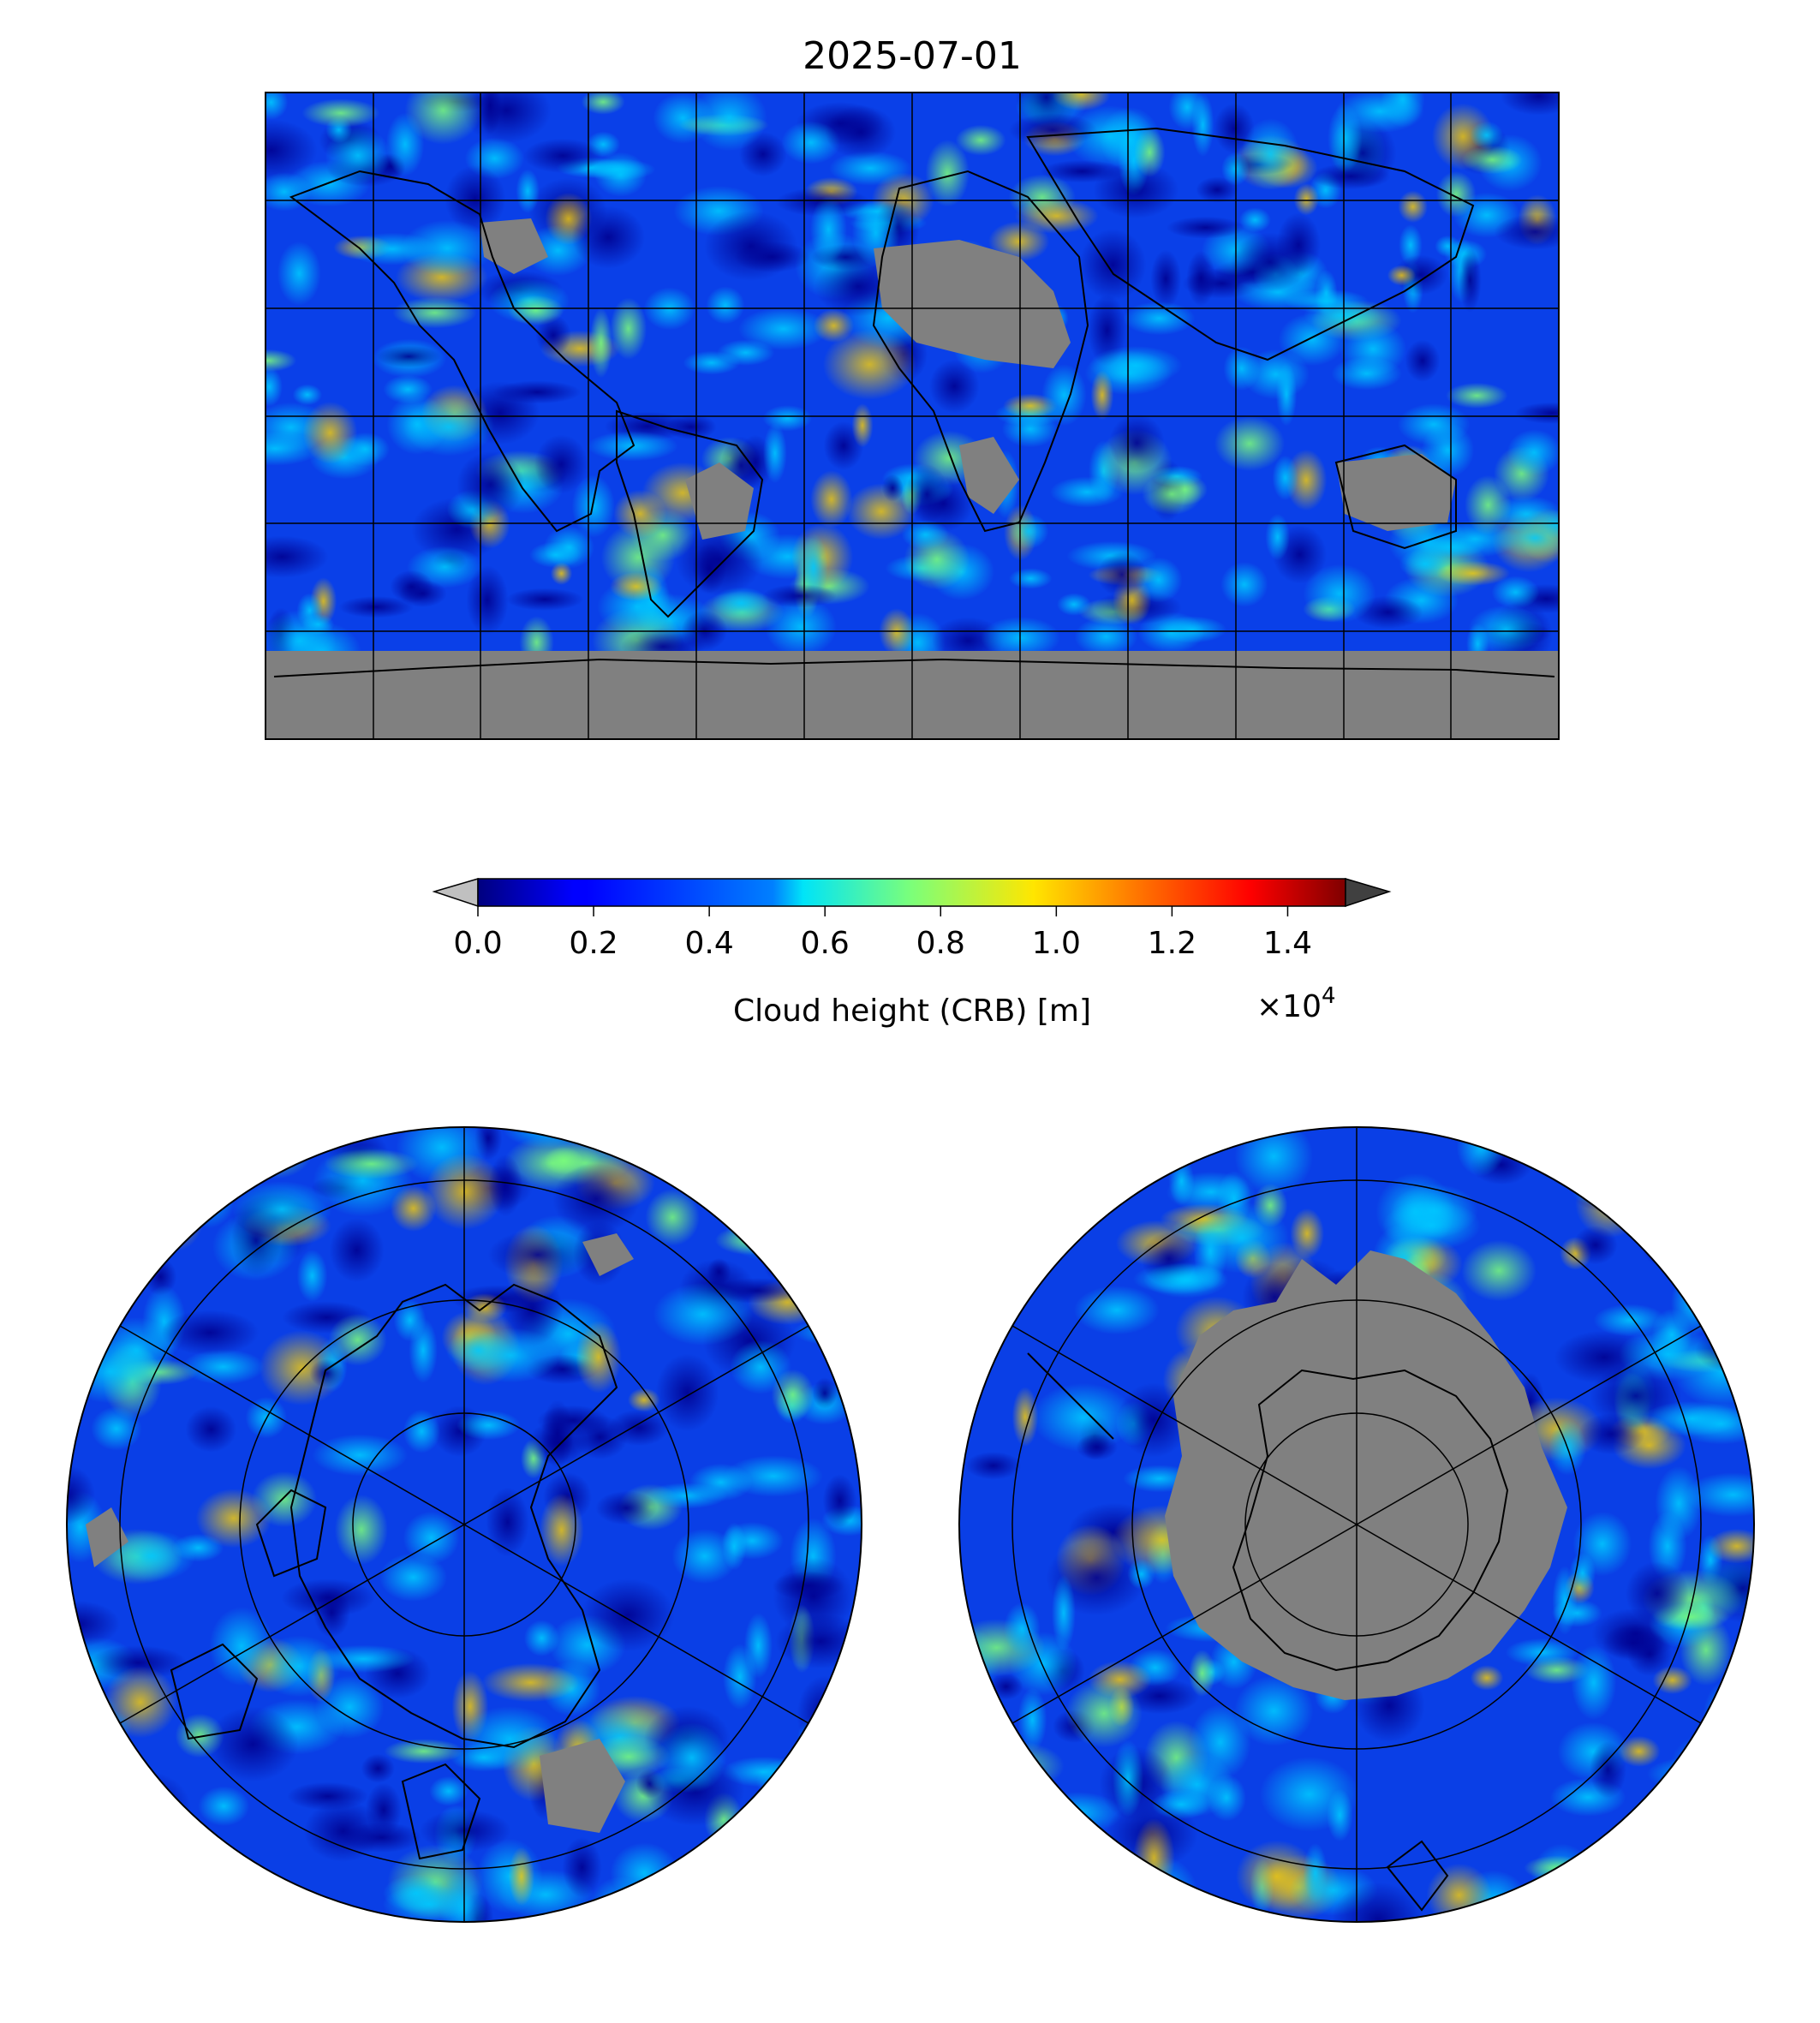 The image size is (1820, 2023). Describe the element at coordinates (1289, 1006) in the screenshot. I see `colorbar-multiplier-base: ×10` at that location.